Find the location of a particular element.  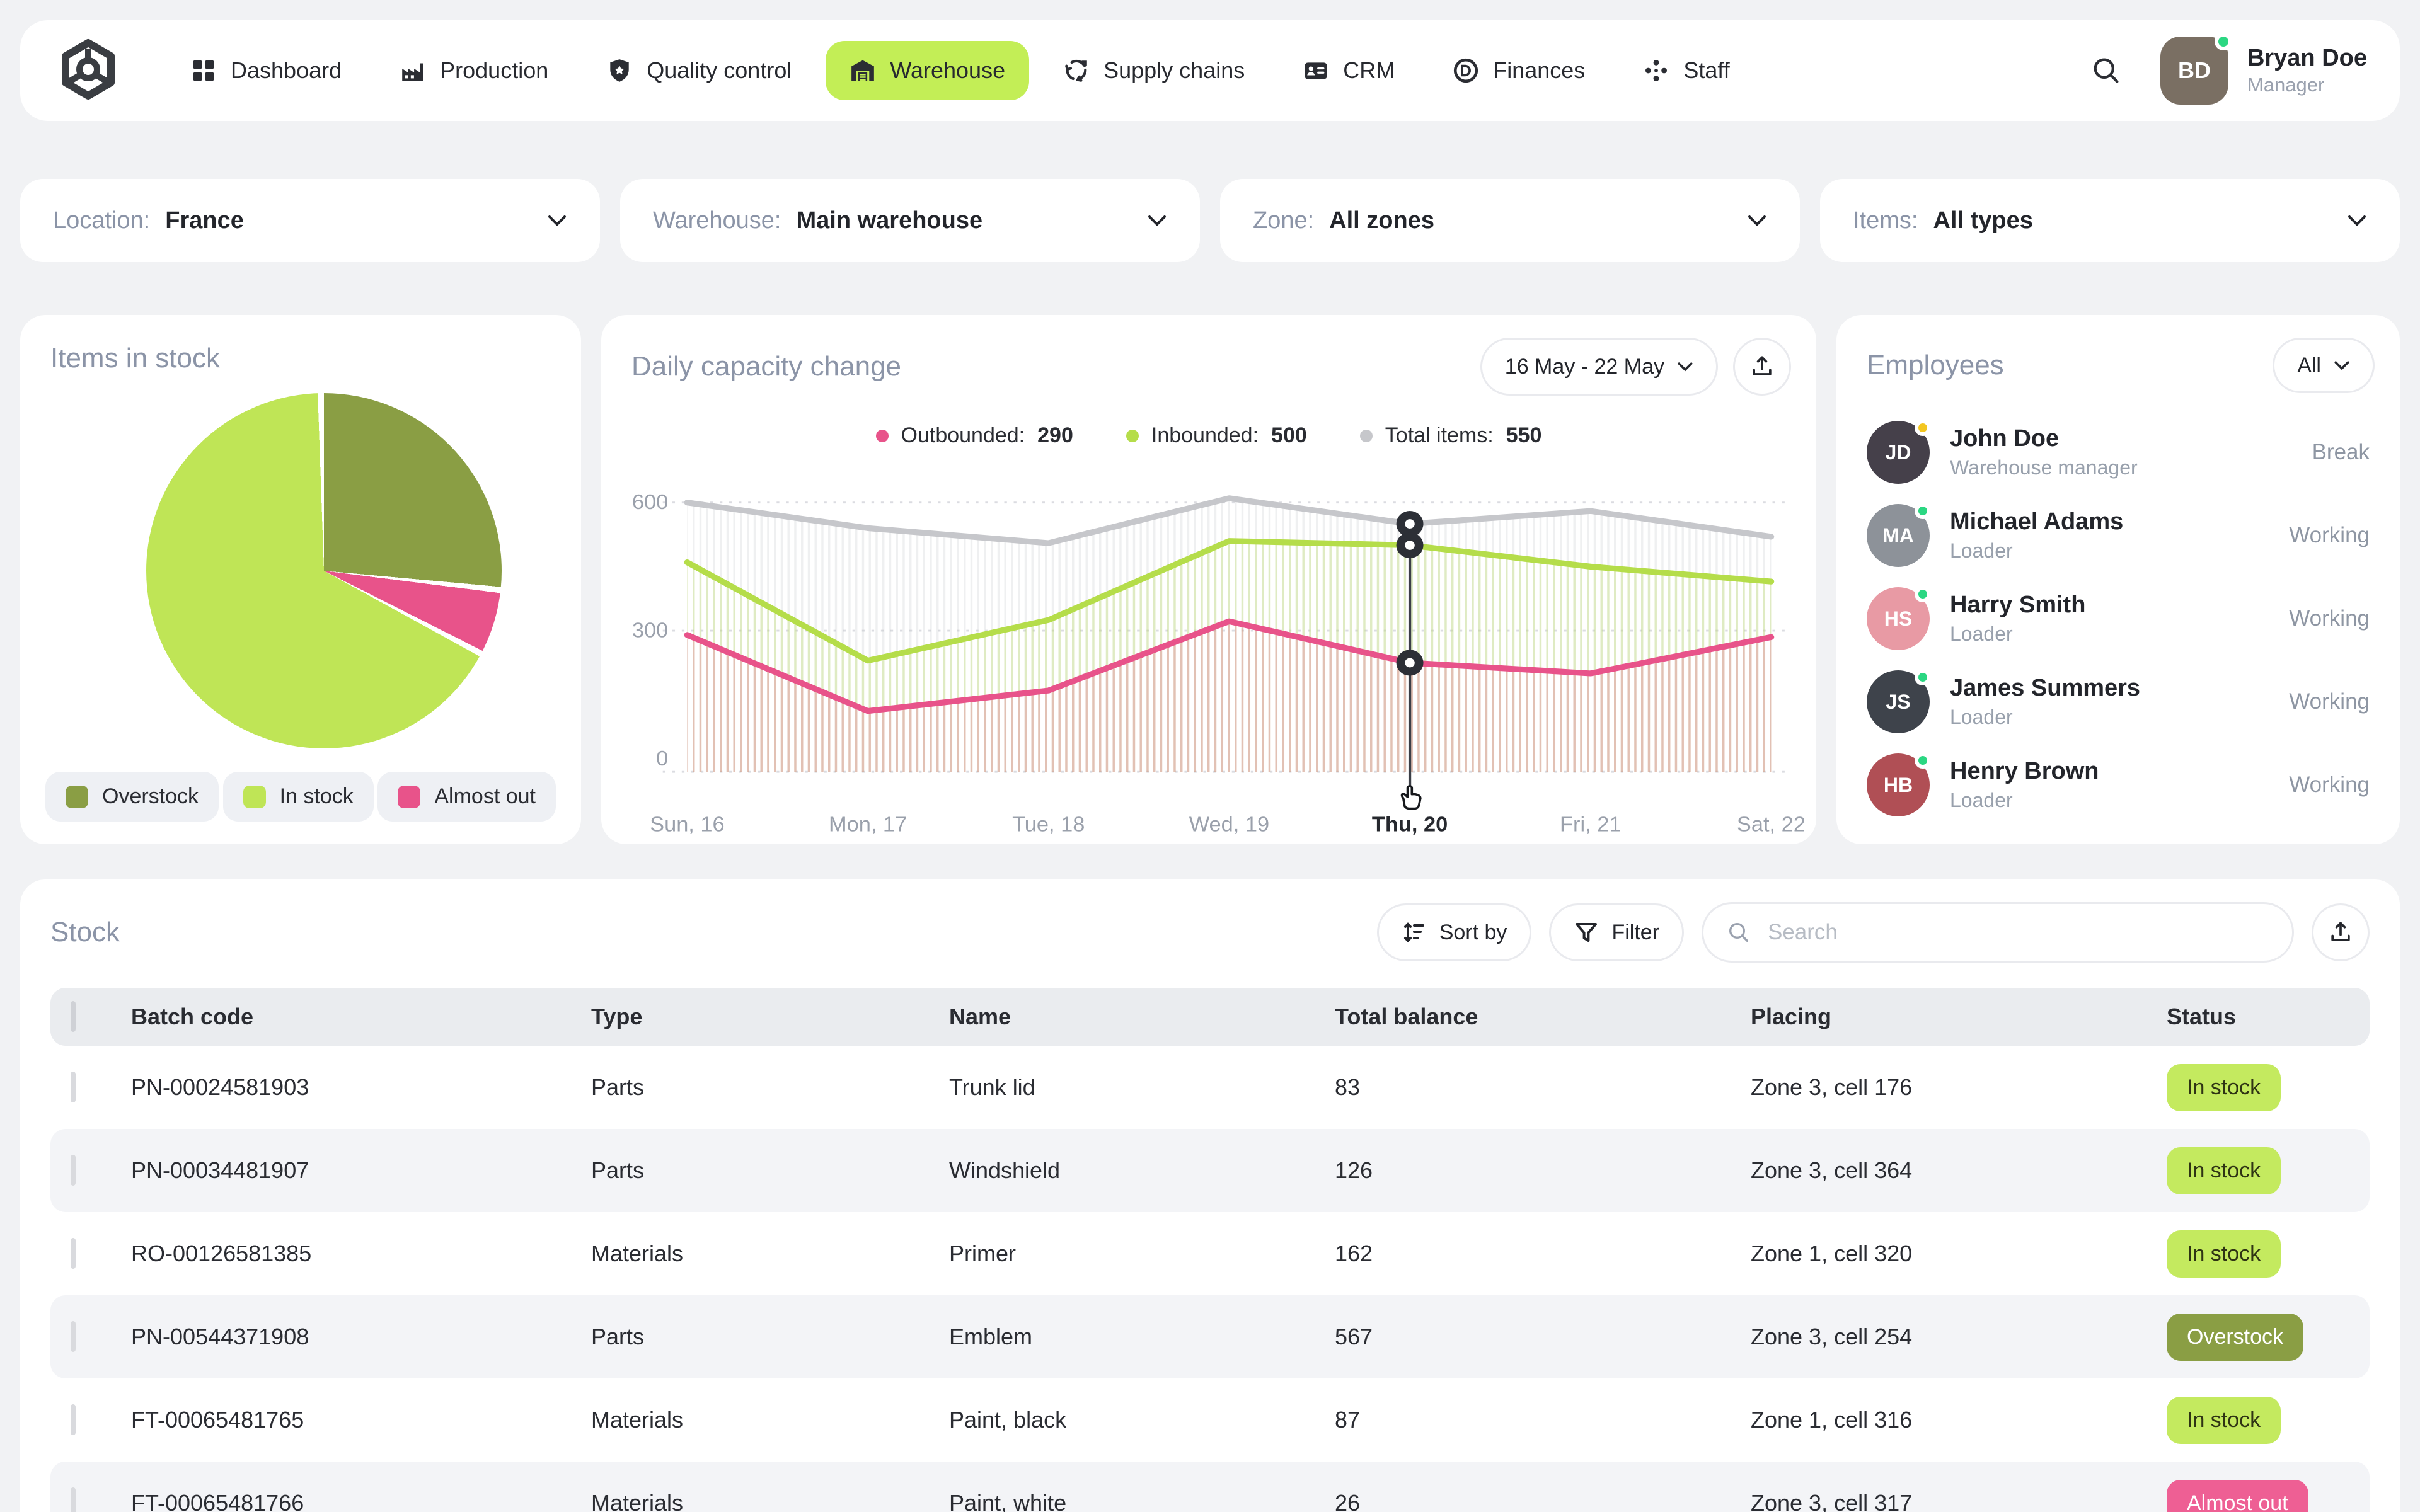

nav-label: Staff is located at coordinates (1707, 70).